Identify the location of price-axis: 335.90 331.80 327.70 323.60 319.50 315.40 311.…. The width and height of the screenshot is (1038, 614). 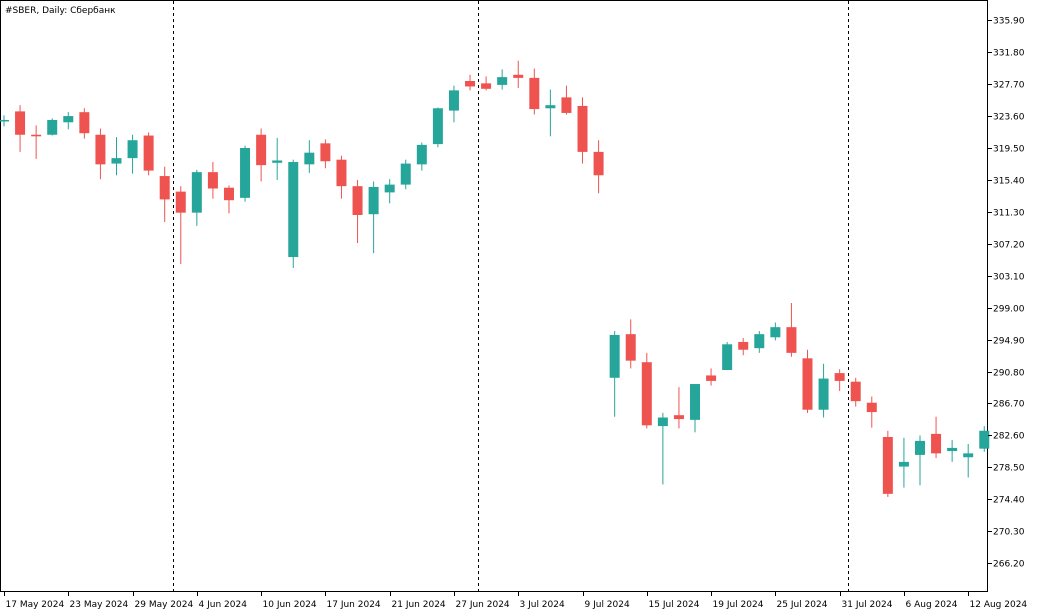
(1006, 293).